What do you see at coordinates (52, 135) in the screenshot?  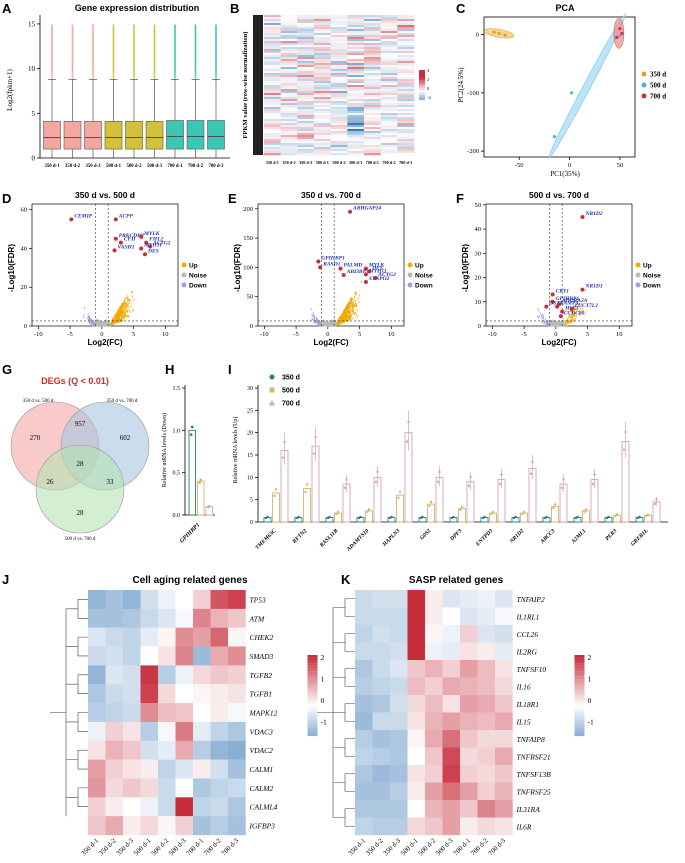 I see `box` at bounding box center [52, 135].